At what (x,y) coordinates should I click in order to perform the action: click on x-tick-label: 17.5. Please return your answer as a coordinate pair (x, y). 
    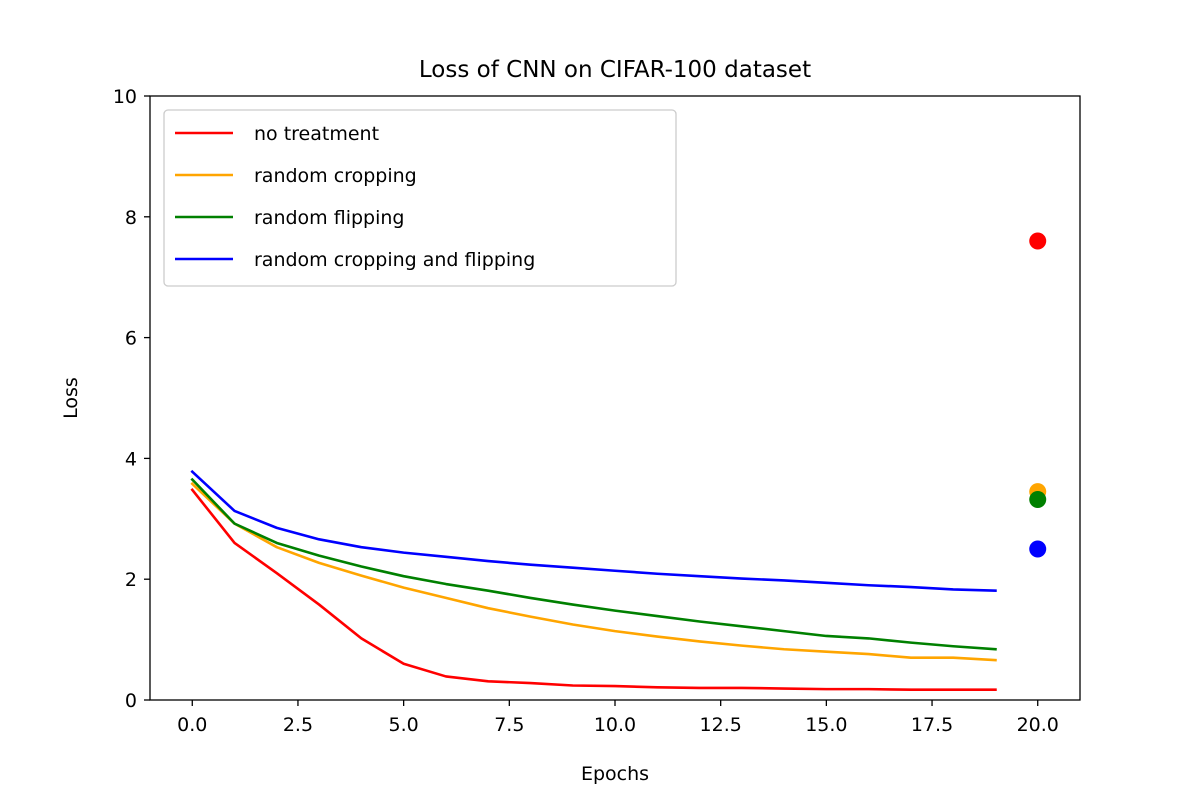
    Looking at the image, I should click on (932, 725).